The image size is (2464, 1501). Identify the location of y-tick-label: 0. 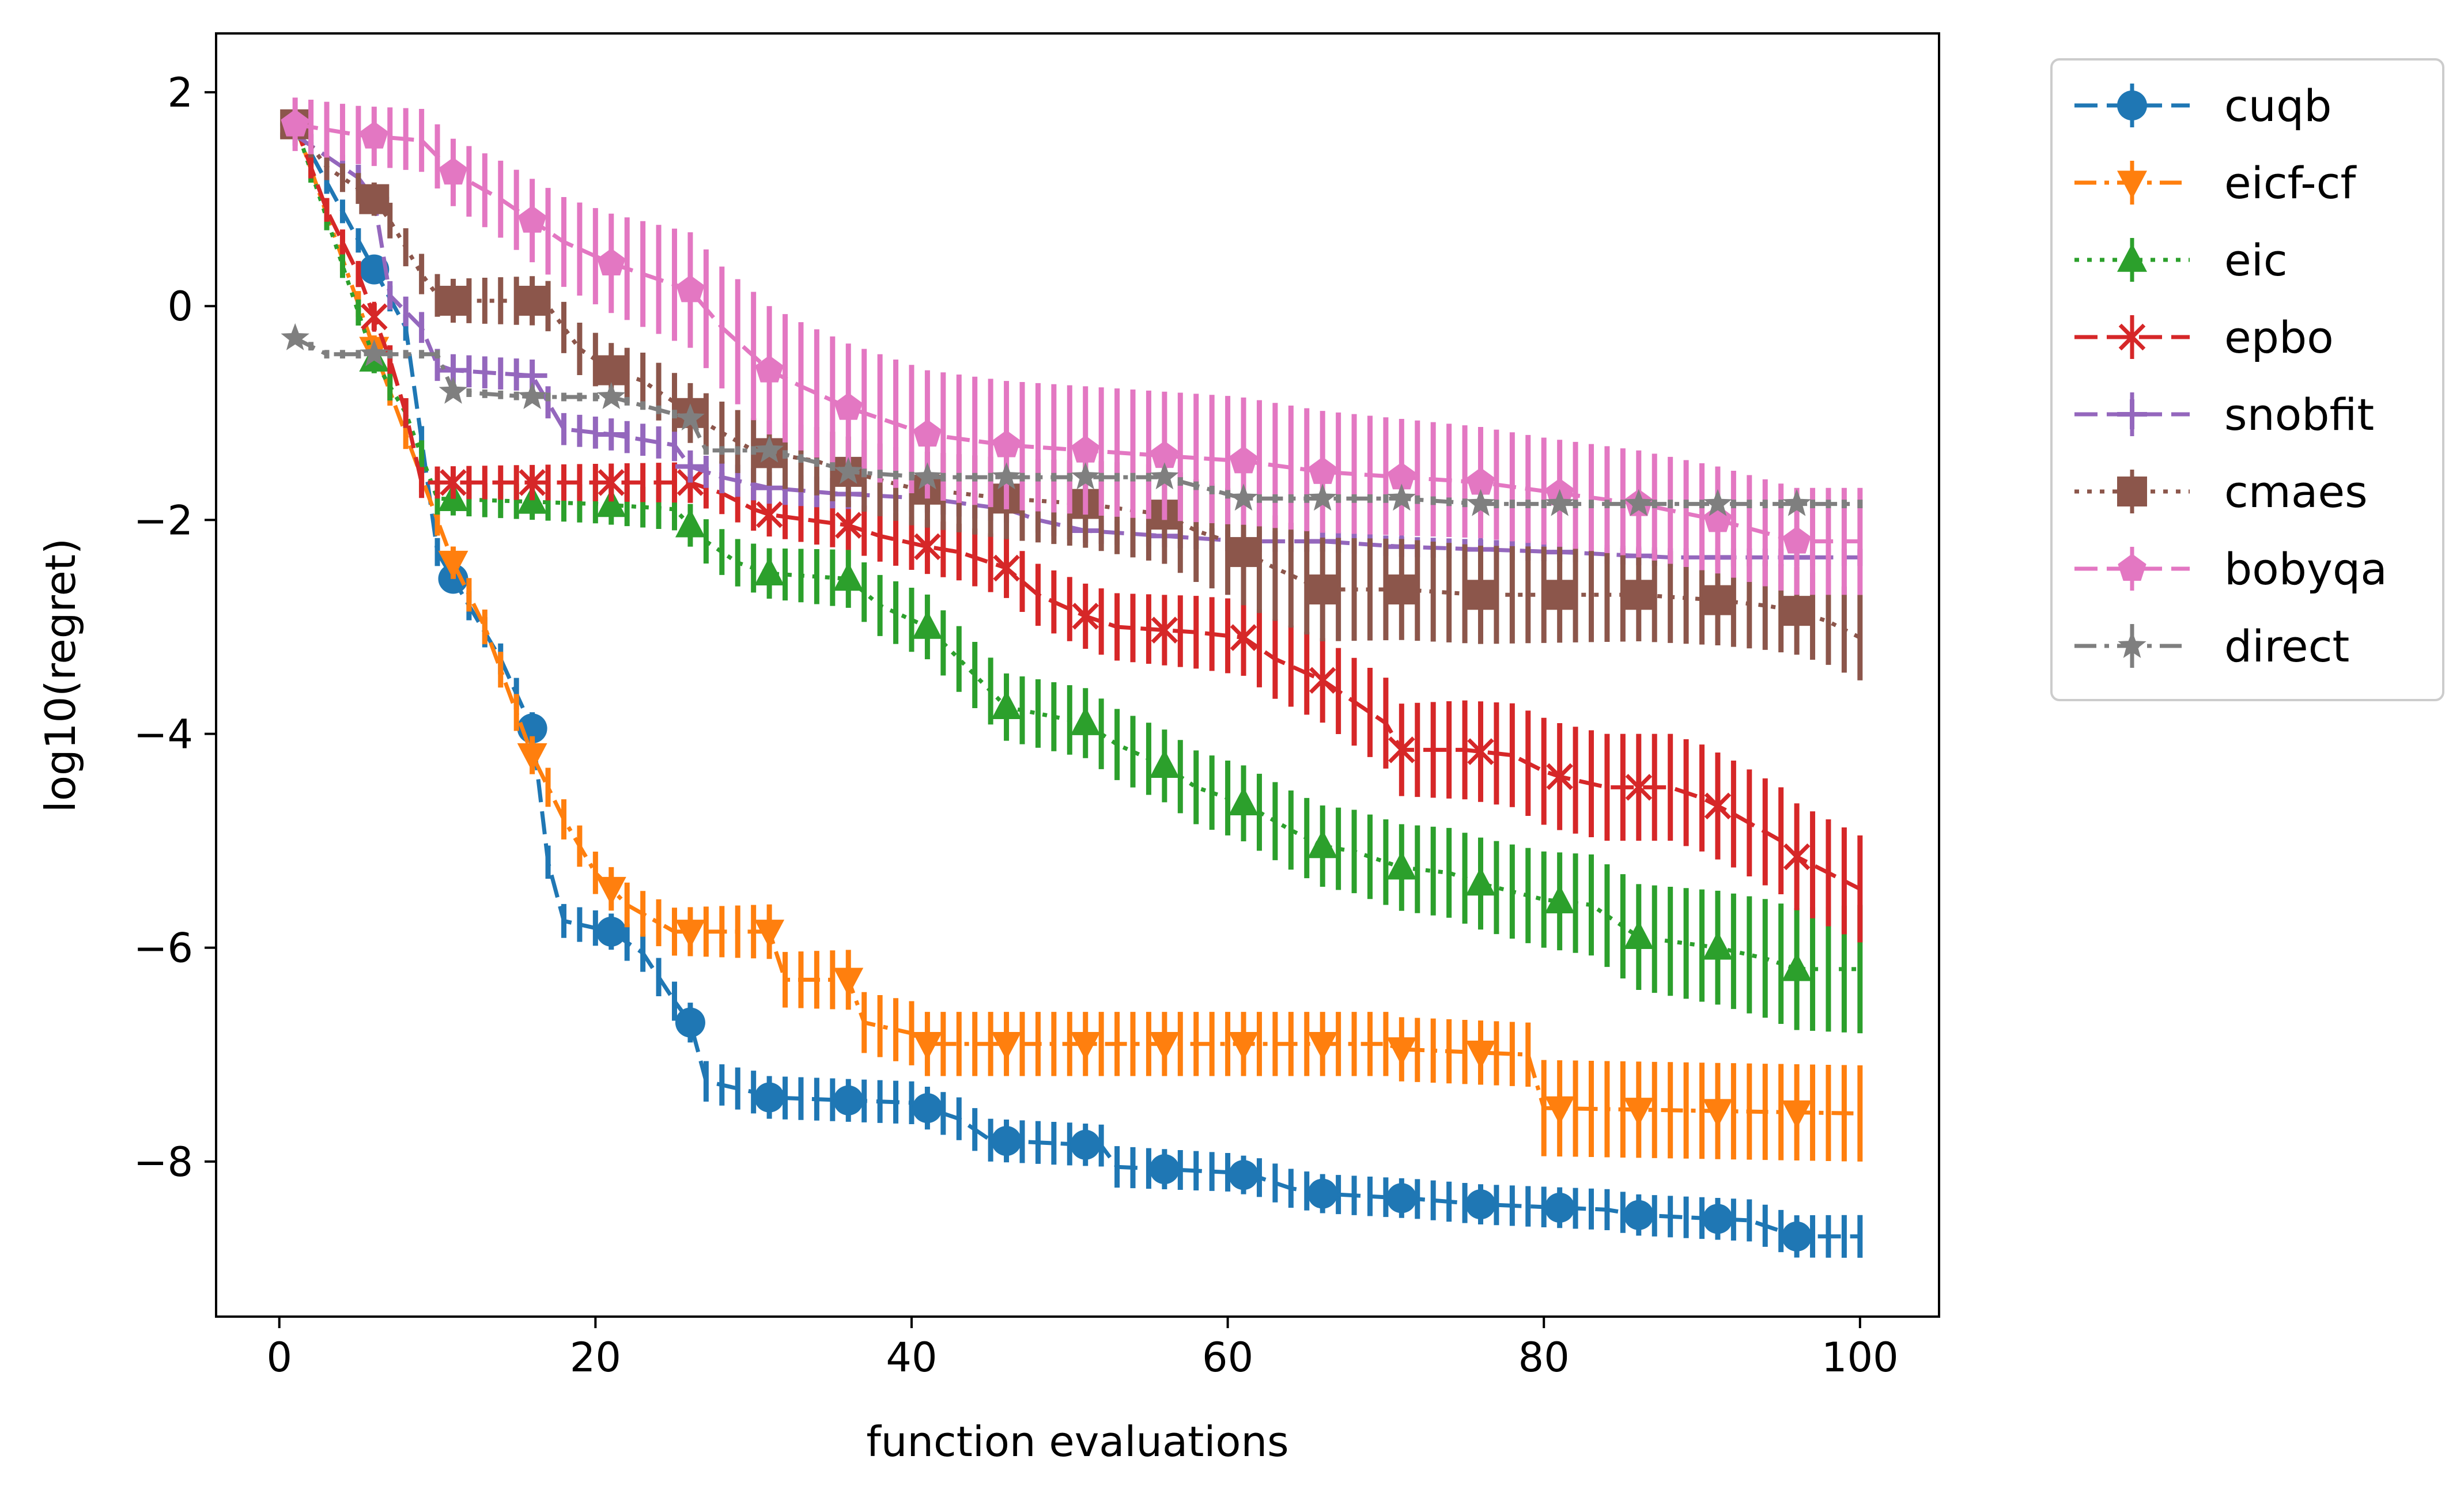
(180, 306).